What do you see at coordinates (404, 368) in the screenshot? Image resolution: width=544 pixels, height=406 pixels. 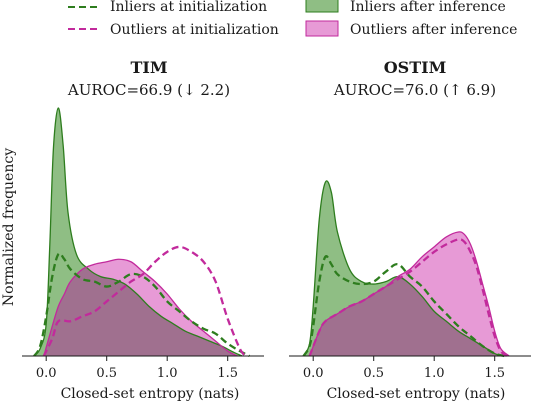 I see `x-ticks-ostim: 0.0 0.5 1.0 1.5` at bounding box center [404, 368].